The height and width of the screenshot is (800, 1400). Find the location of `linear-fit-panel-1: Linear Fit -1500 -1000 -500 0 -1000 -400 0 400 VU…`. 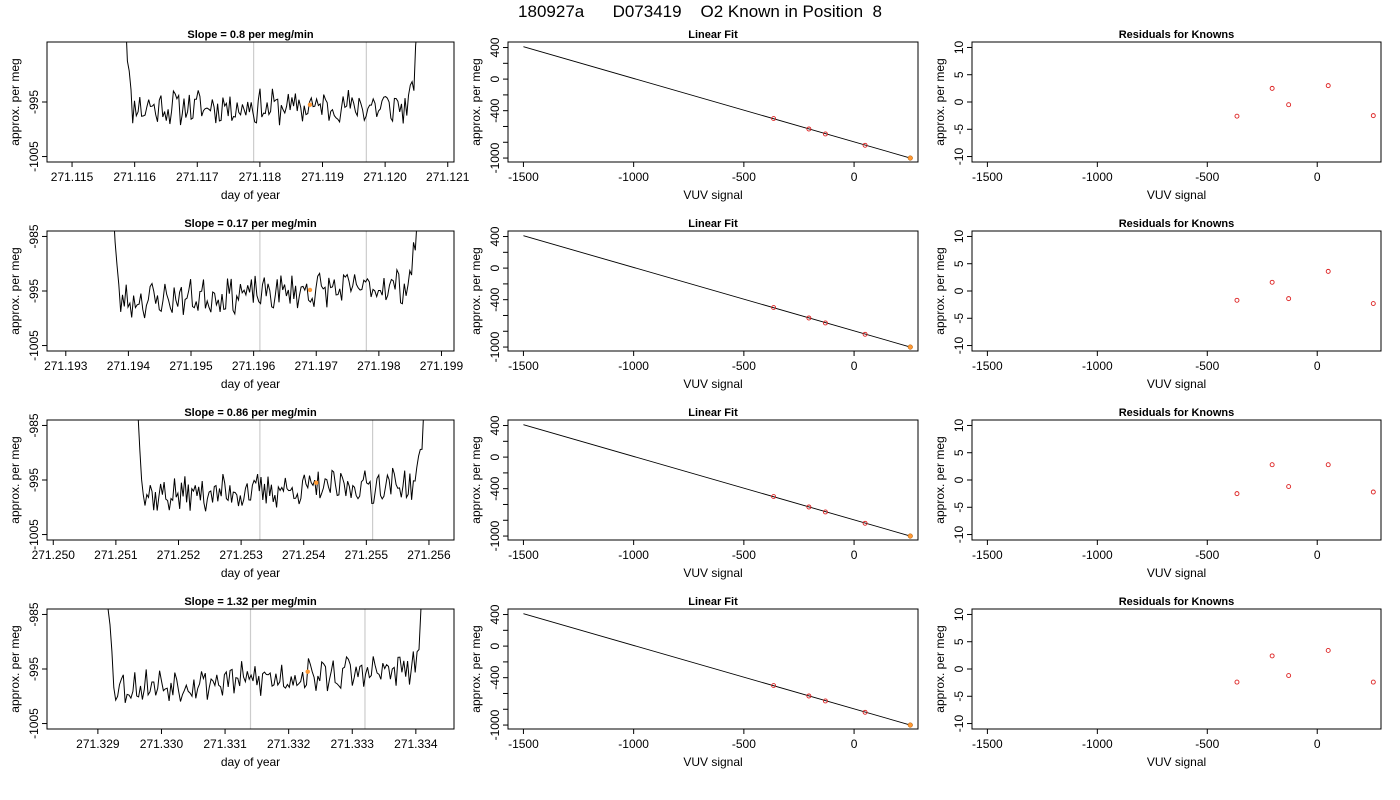

linear-fit-panel-1: Linear Fit -1500 -1000 -500 0 -1000 -400 0 400 VU… is located at coordinates (691, 115).